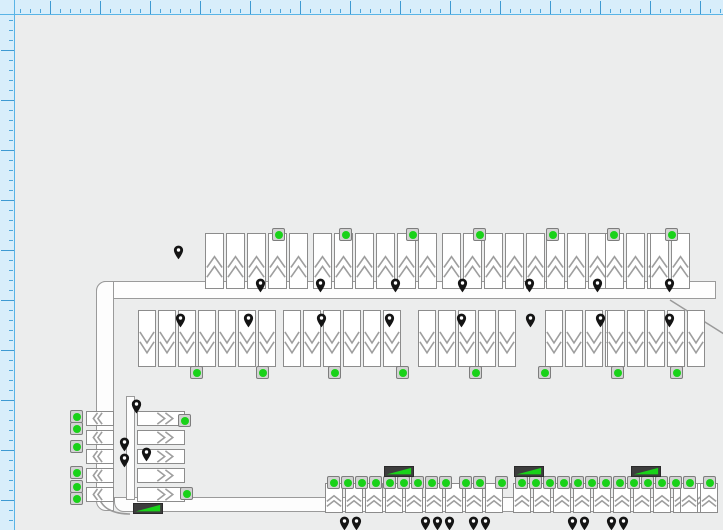  Describe the element at coordinates (7, 265) in the screenshot. I see `vertical-ruler` at that location.